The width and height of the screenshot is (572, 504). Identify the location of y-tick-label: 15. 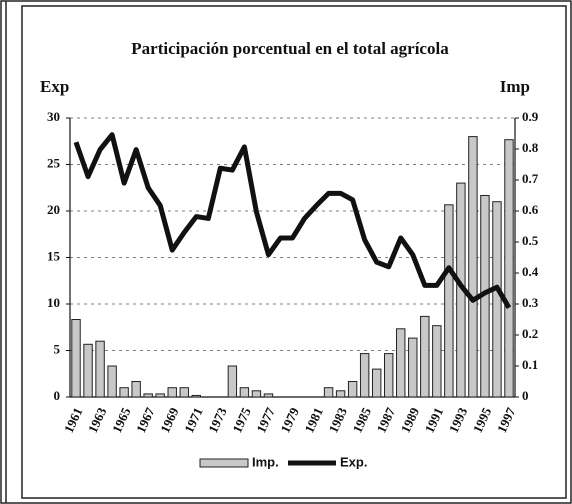
(54, 255).